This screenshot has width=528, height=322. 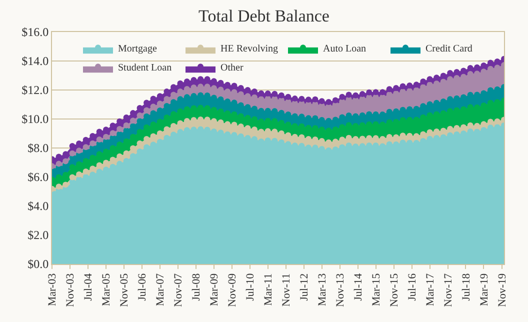 I want to click on x-tick-label: Nov-05, so click(x=124, y=290).